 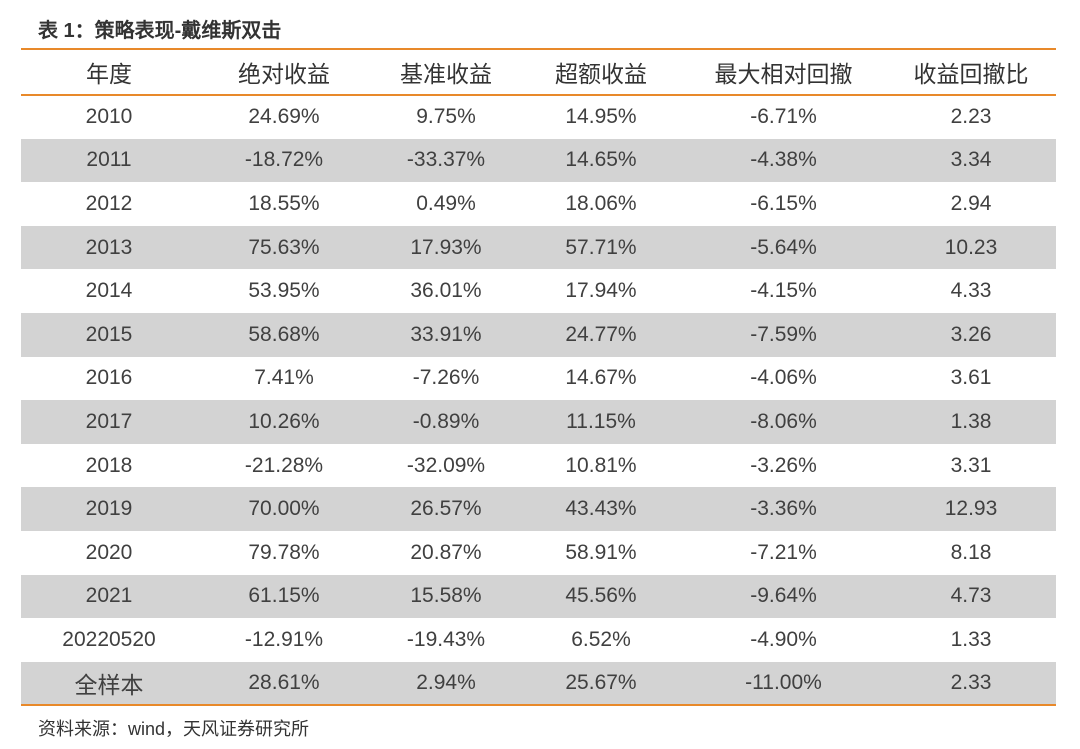 What do you see at coordinates (971, 465) in the screenshot?
I see `cell-return-drawdown-ratio: 3.31` at bounding box center [971, 465].